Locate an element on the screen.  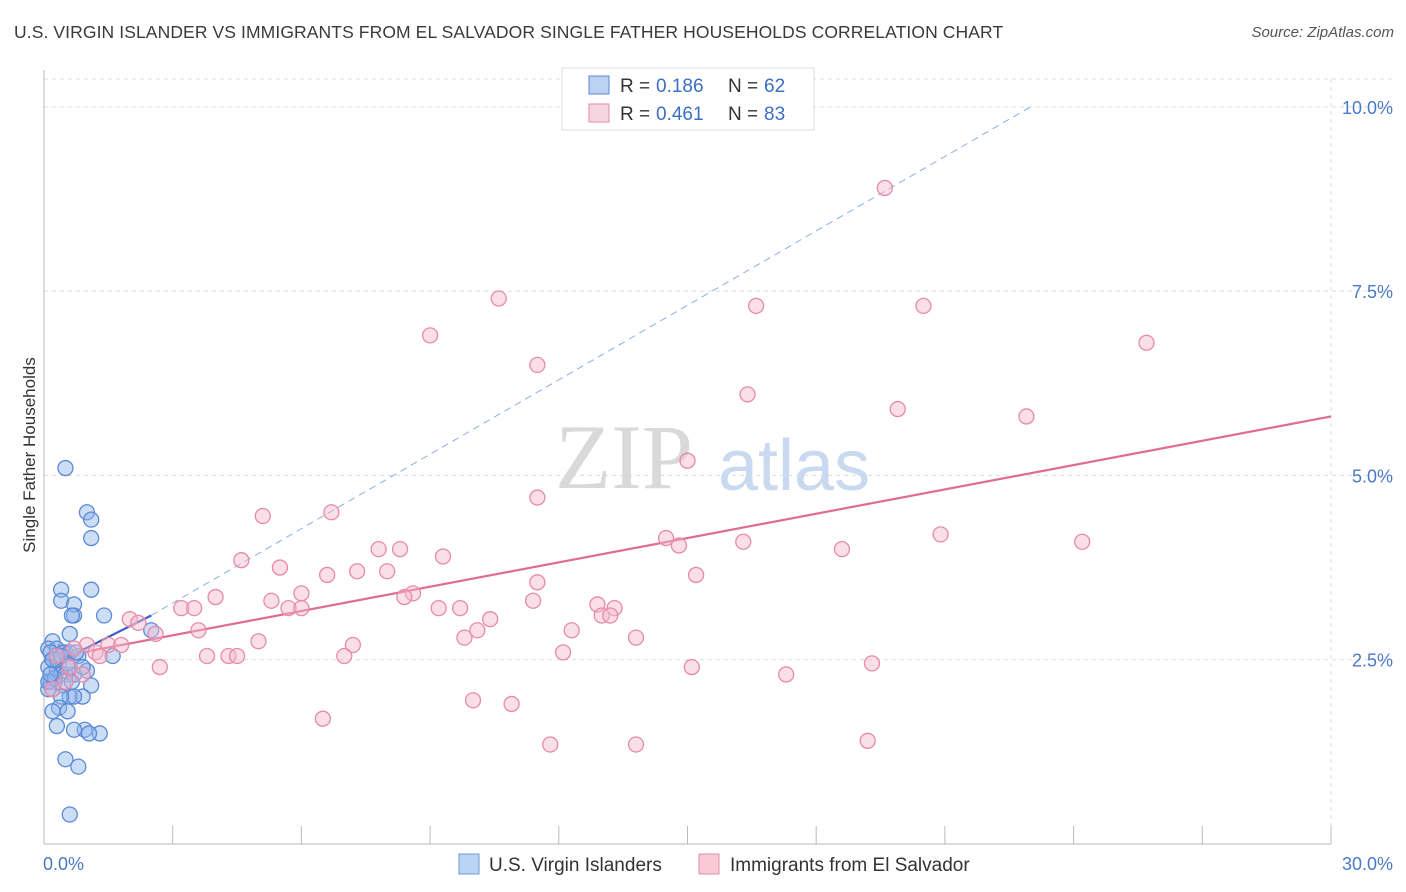
stats-legend-r-value: 0.461 is located at coordinates (680, 114).